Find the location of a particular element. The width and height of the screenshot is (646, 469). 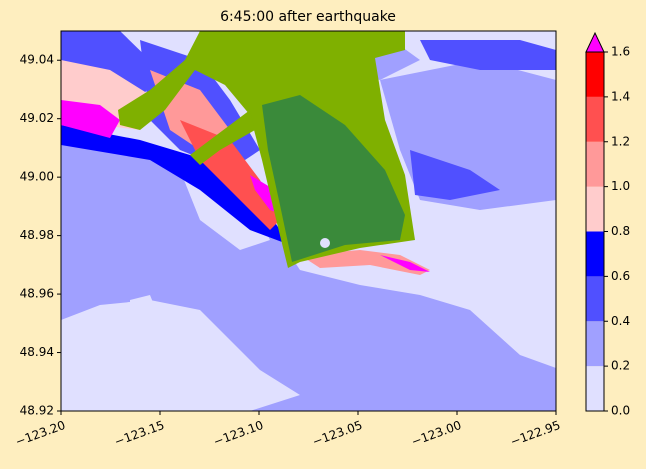

y-tick-label: 48.96 is located at coordinates (37, 294).